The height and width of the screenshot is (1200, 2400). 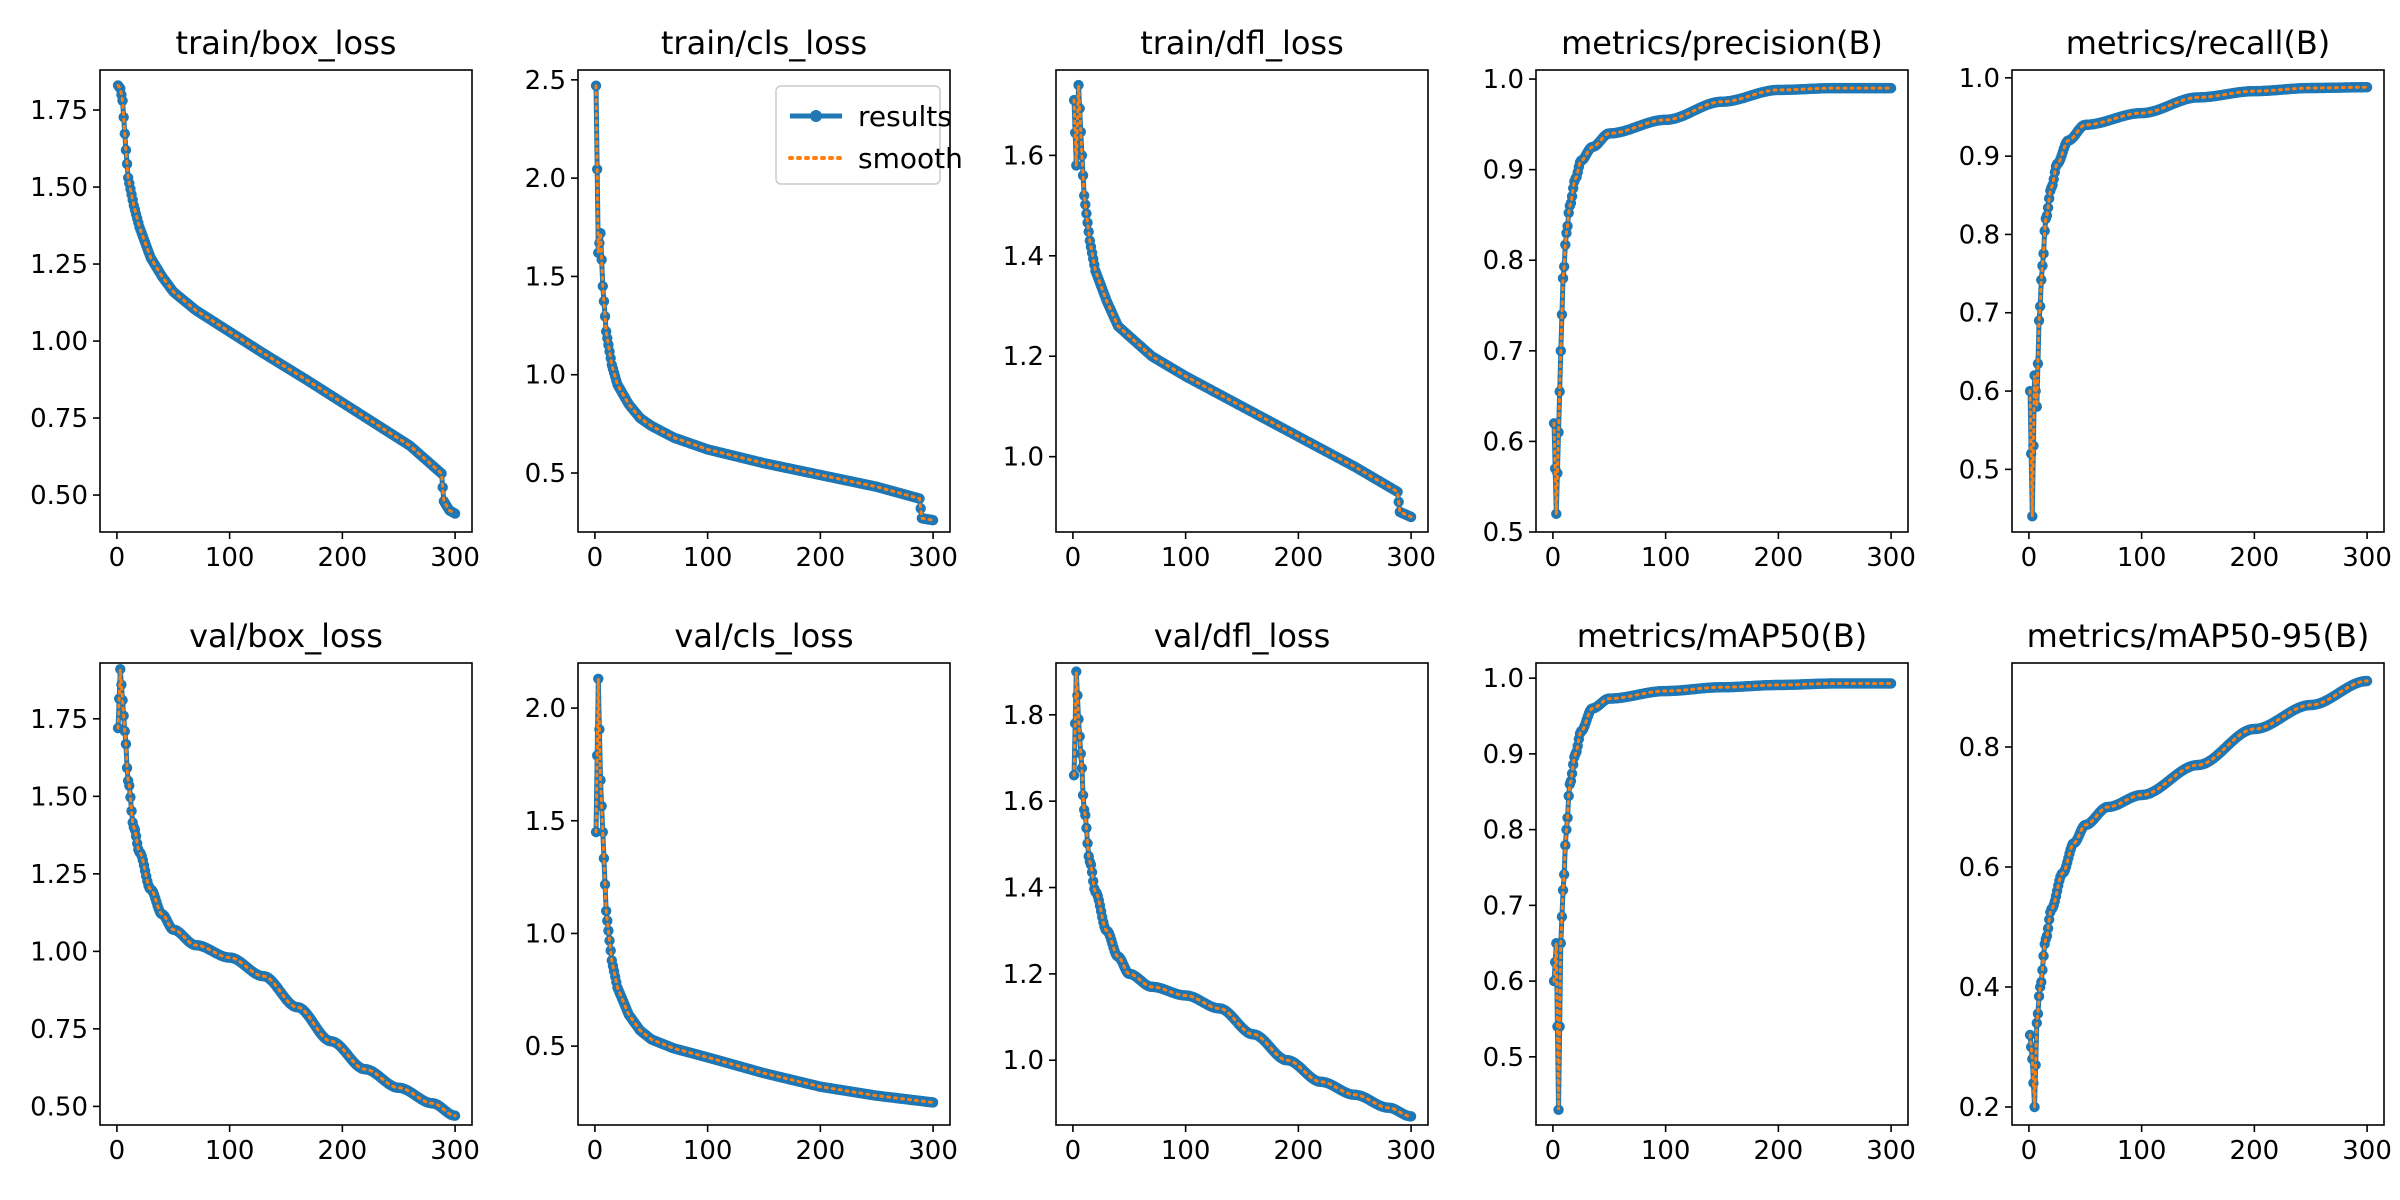 I want to click on panel-train-dfl-loss: train/dfl_loss 0 100 200 300 1.0 1.2 1.4 1.6, so click(x=1219, y=298).